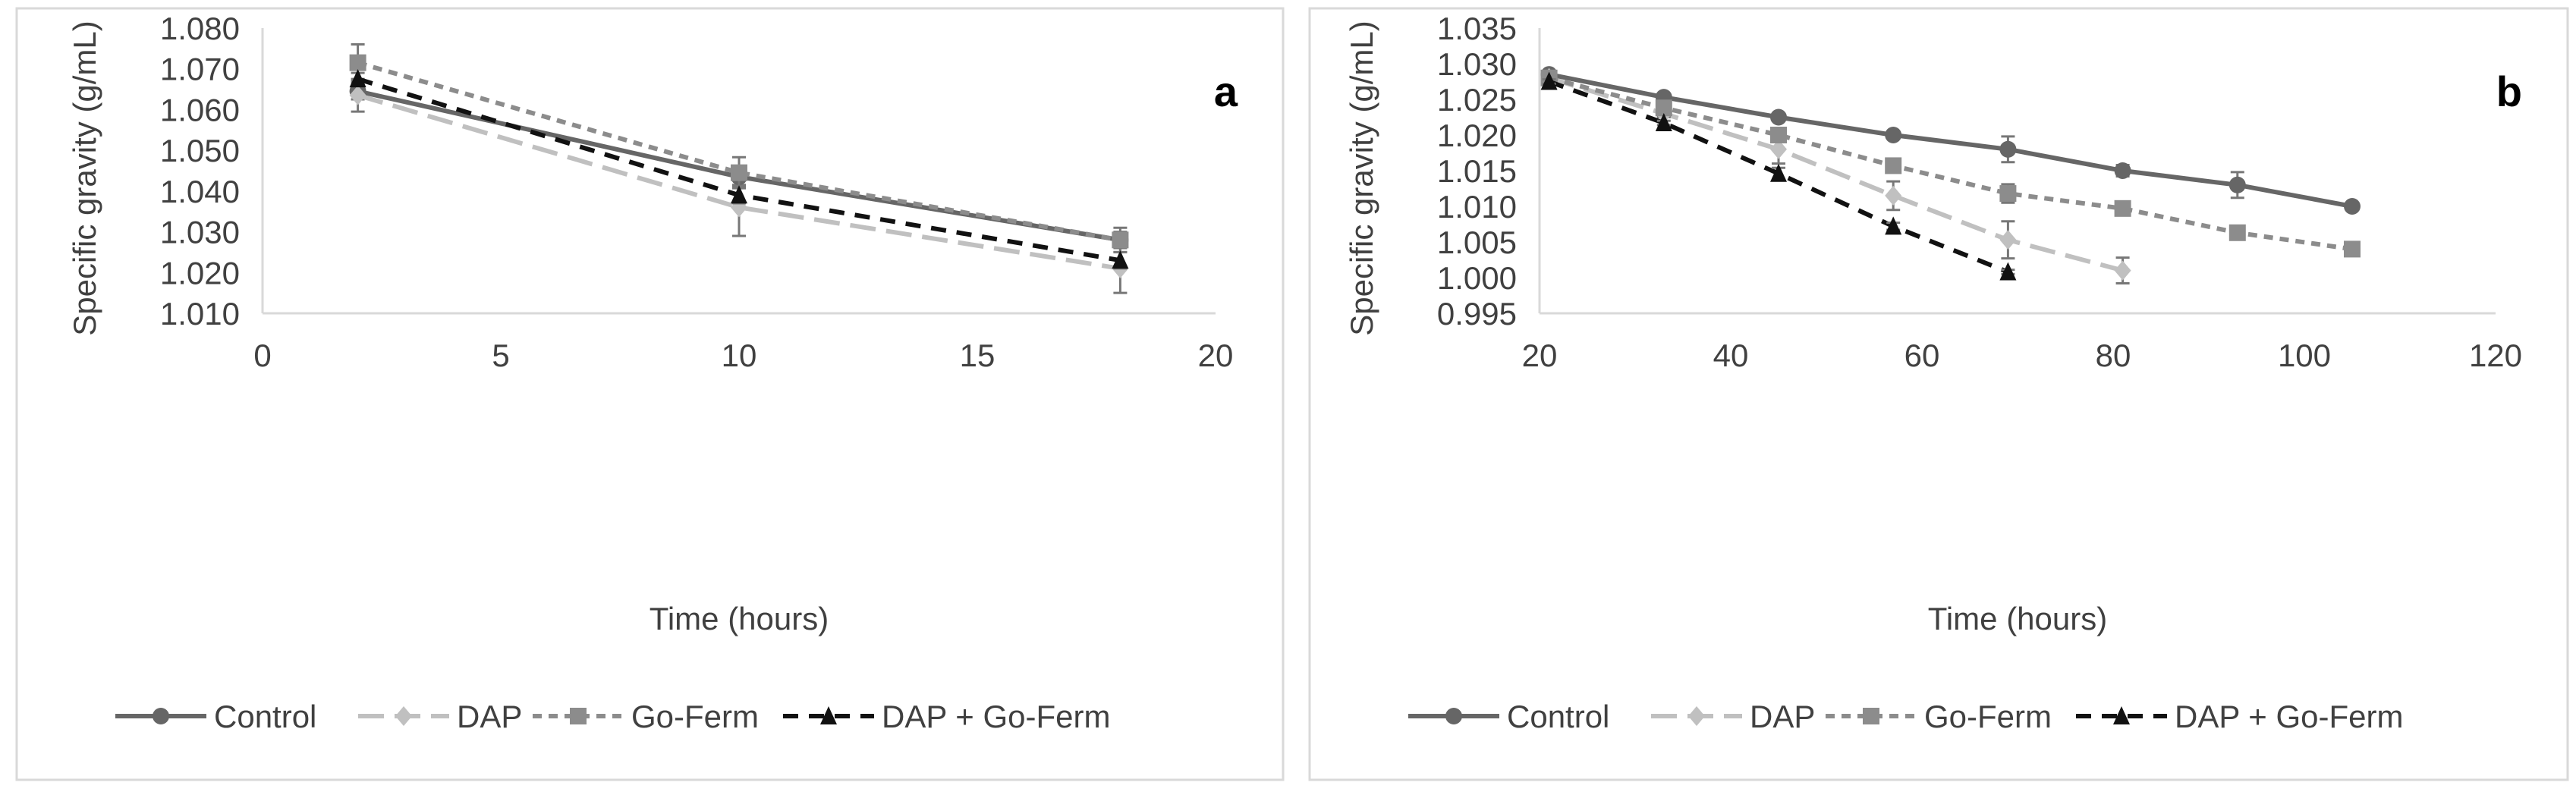  What do you see at coordinates (200, 109) in the screenshot?
I see `y-tick-label: 1.060` at bounding box center [200, 109].